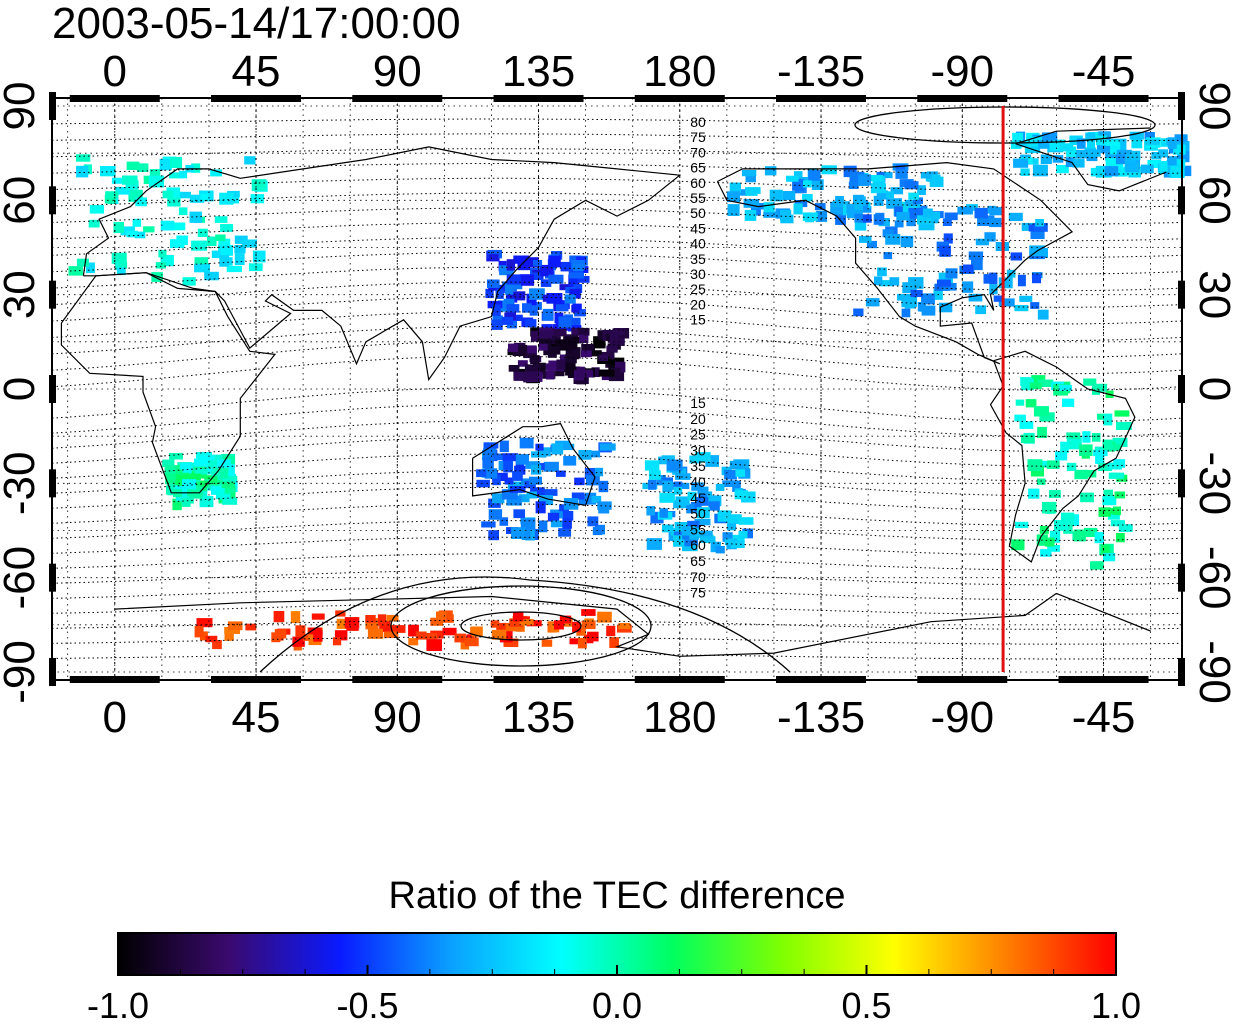  What do you see at coordinates (1104, 71) in the screenshot?
I see `x-tick-label-top: -45` at bounding box center [1104, 71].